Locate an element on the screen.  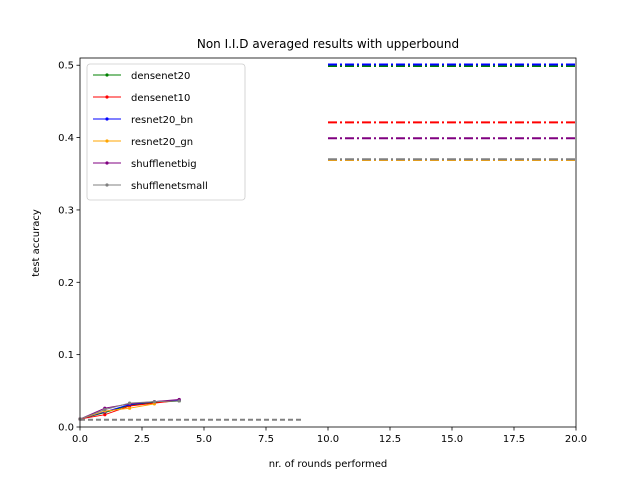
legend-marker-densenet10 is located at coordinates (107, 97).